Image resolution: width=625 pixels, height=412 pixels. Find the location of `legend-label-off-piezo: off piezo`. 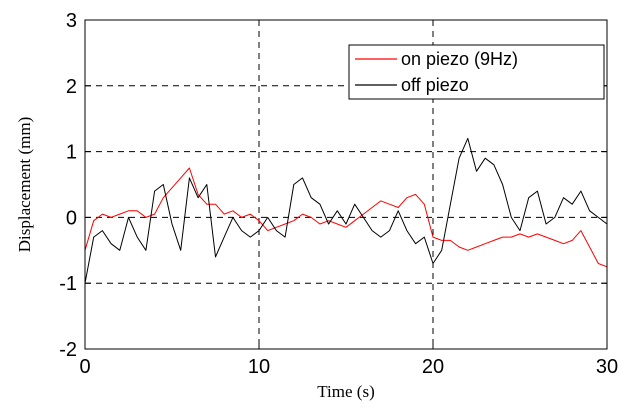

legend-label-off-piezo: off piezo is located at coordinates (435, 85).